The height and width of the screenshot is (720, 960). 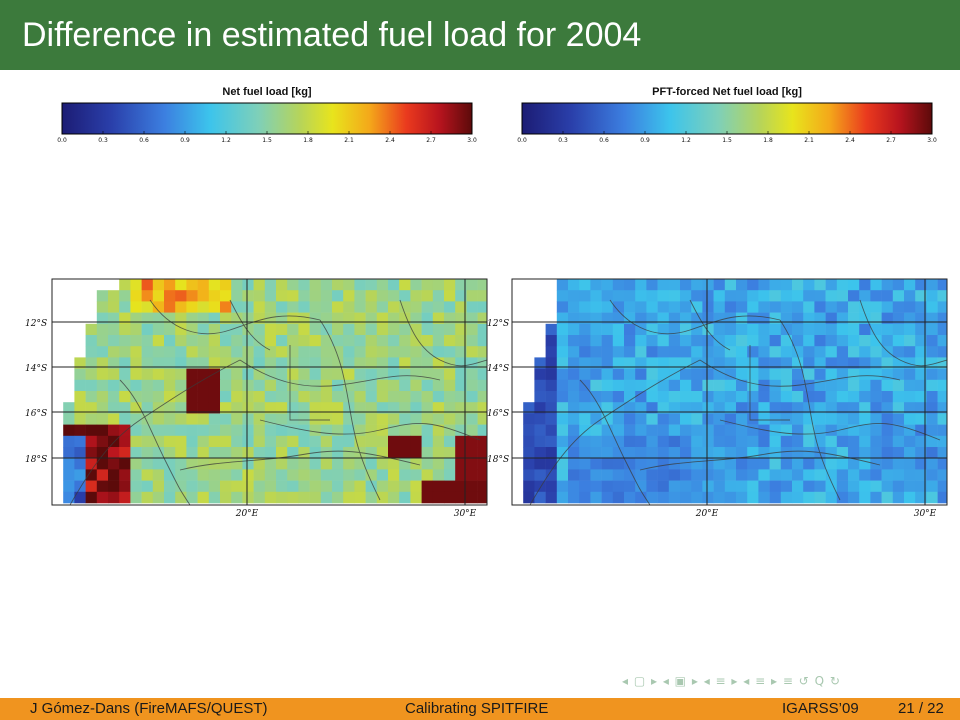 What do you see at coordinates (721, 681) in the screenshot?
I see `nav-prev-section-icon: ◂ ≡ ▸` at bounding box center [721, 681].